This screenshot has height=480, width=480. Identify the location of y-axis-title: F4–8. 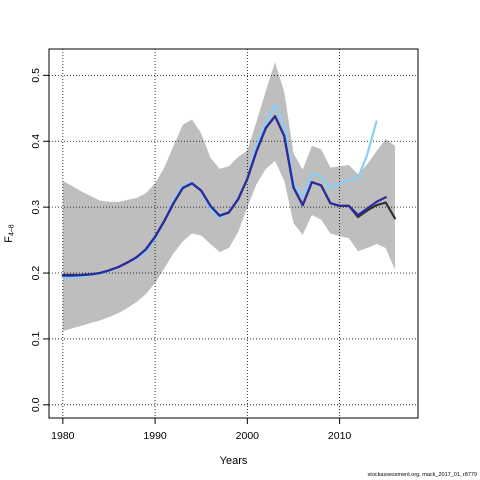
(9, 233).